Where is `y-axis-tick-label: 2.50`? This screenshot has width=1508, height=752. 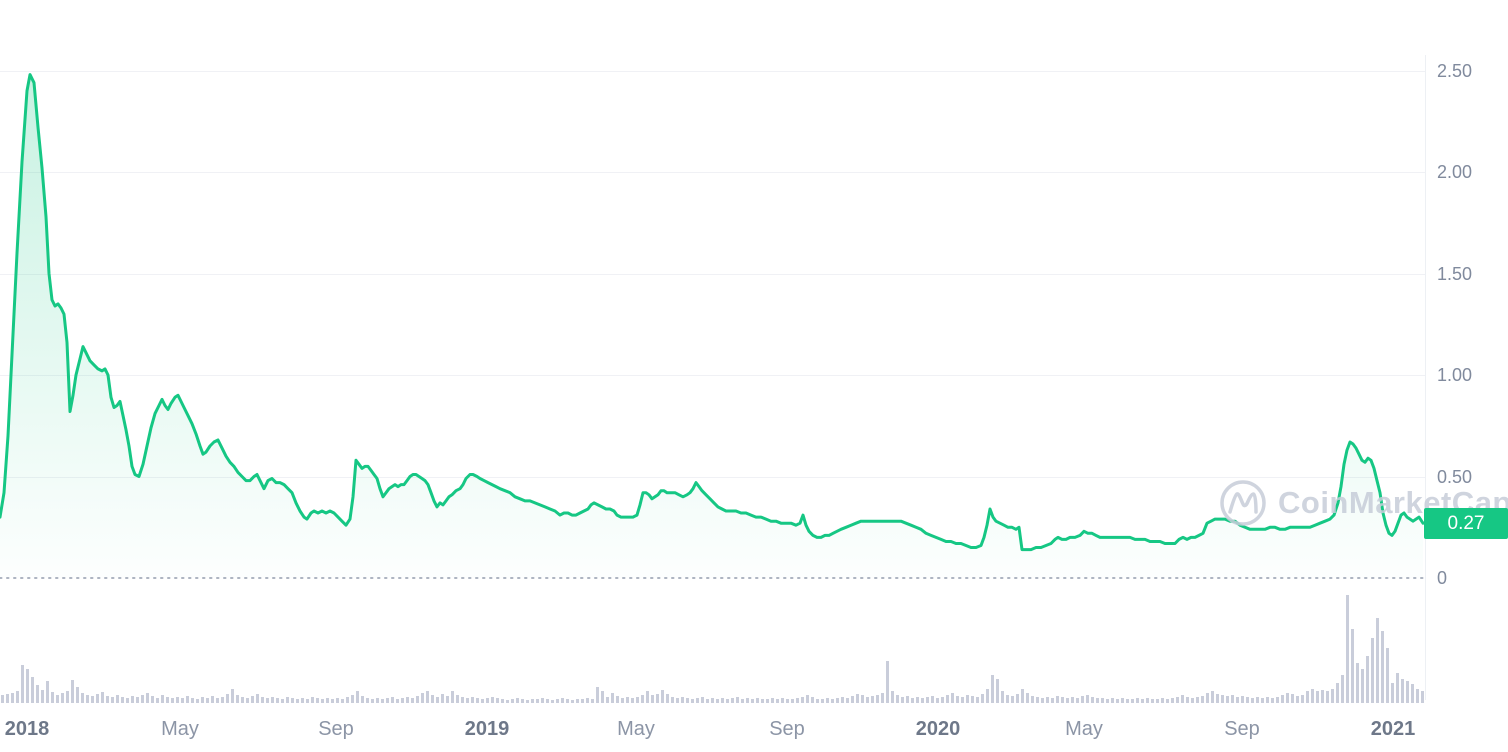
y-axis-tick-label: 2.50 is located at coordinates (1455, 71).